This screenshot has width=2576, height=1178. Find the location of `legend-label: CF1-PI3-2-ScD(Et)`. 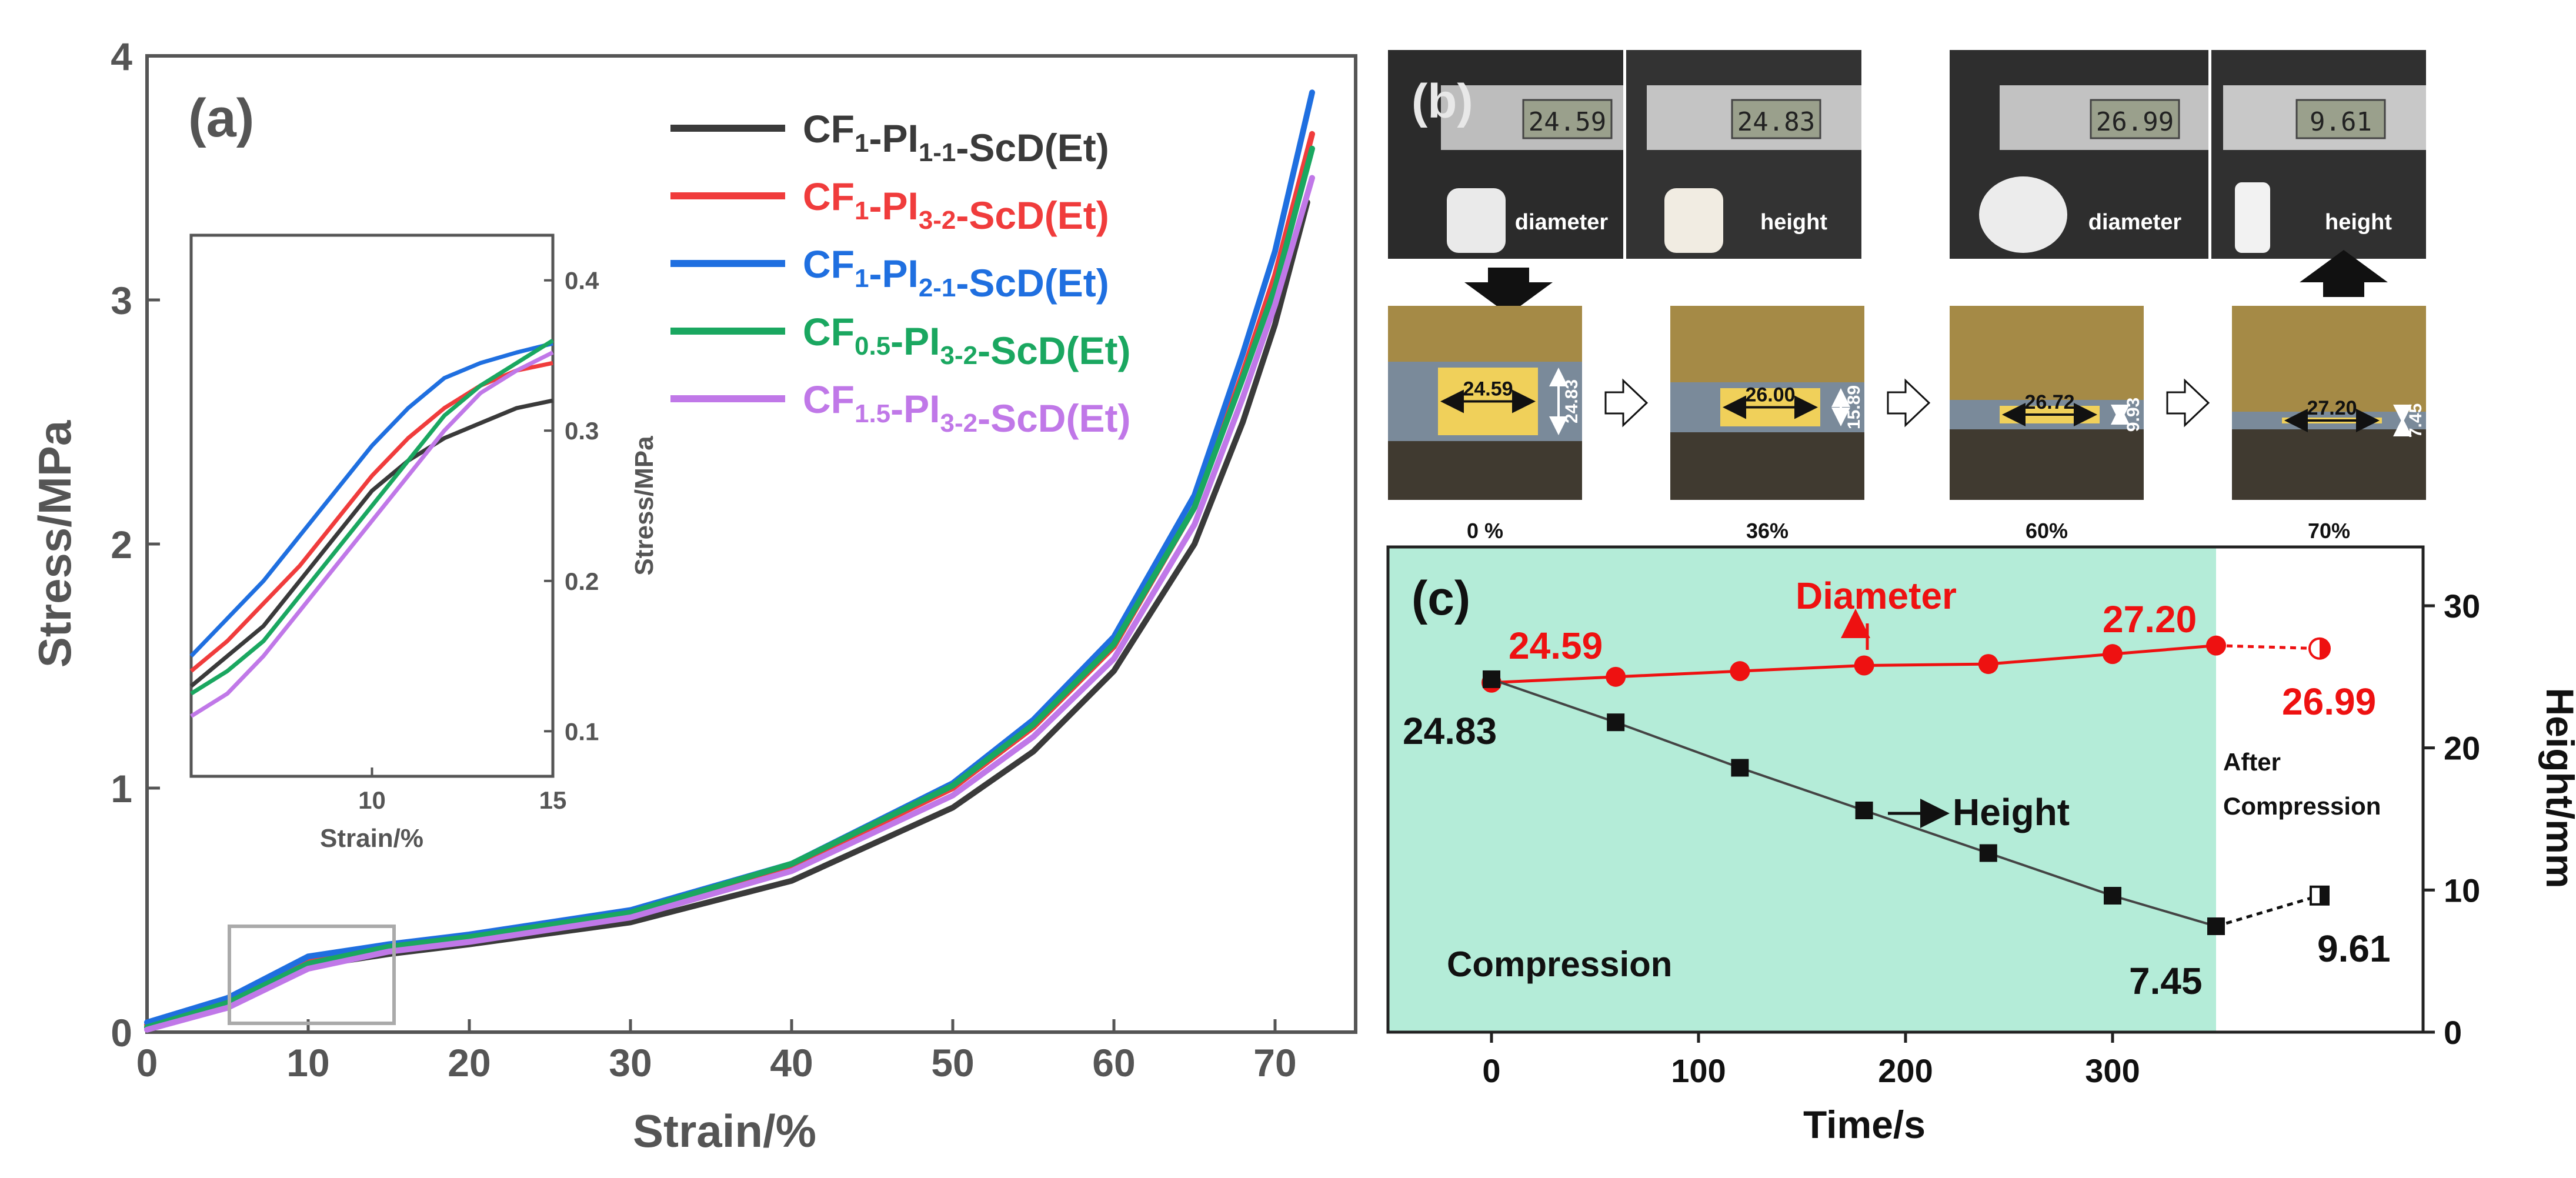

legend-label: CF1-PI3-2-ScD(Et) is located at coordinates (956, 206).